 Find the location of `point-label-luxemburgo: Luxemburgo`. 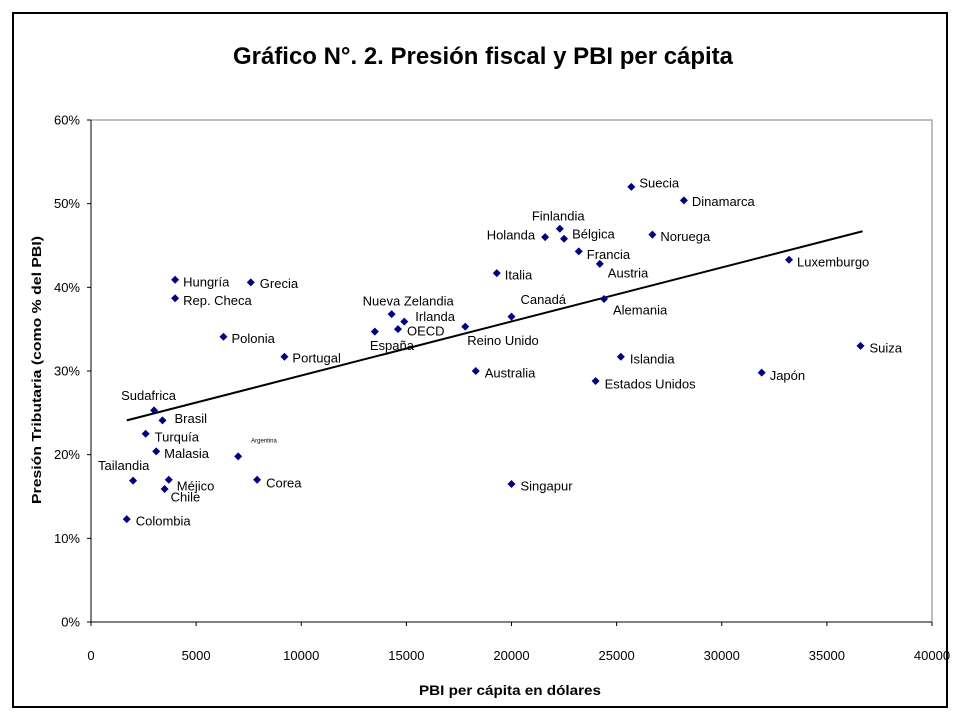

point-label-luxemburgo: Luxemburgo is located at coordinates (833, 261).